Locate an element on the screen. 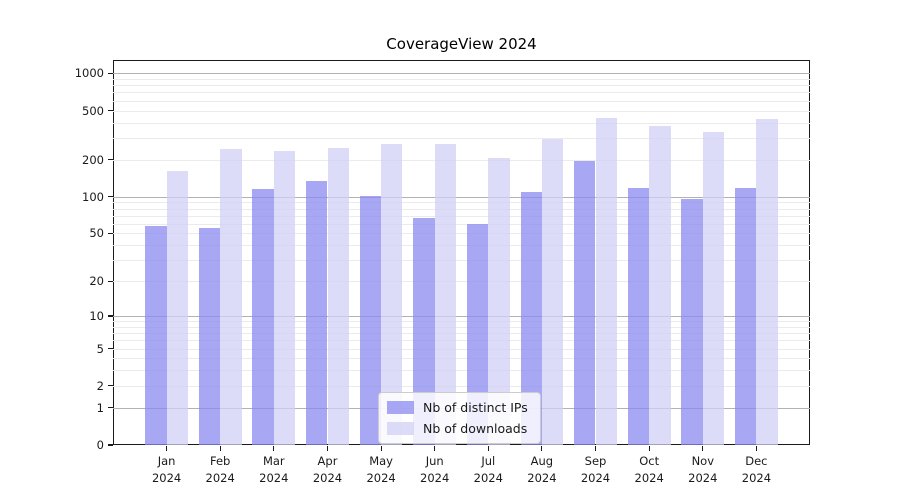  bar-downloads-feb is located at coordinates (231, 296).